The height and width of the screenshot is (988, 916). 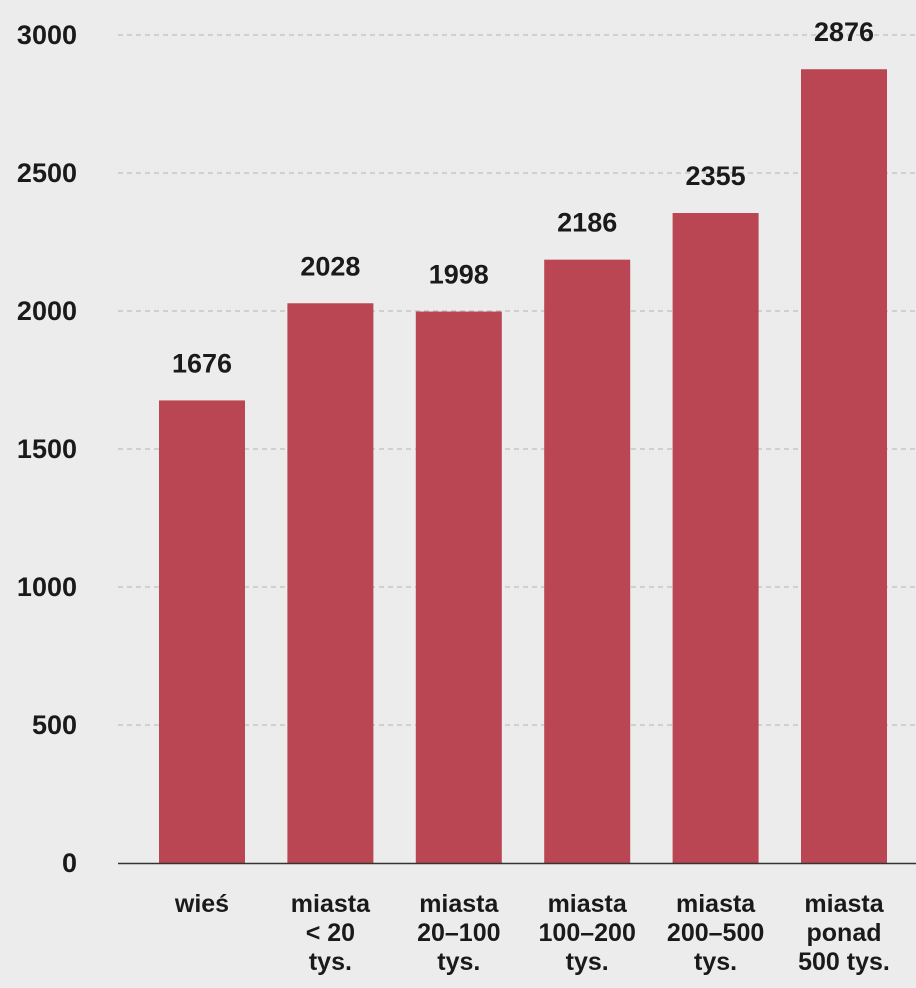 I want to click on x-tick-label: miasta ponad 500 tys., so click(x=844, y=933).